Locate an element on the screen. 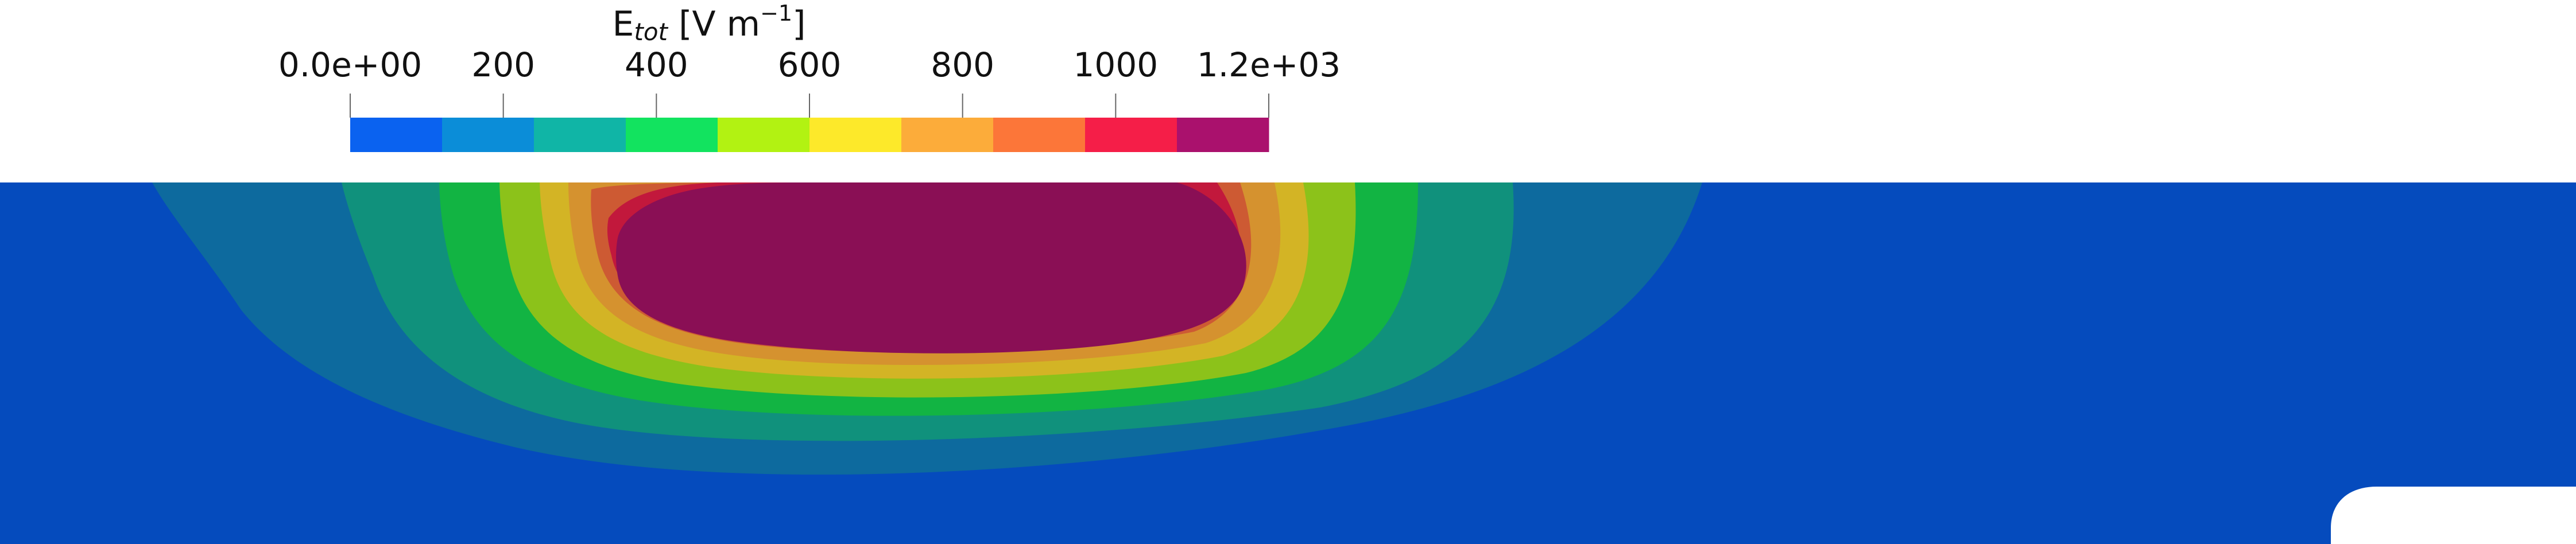 The height and width of the screenshot is (544, 2576). colorbar-tick-label: 1000 is located at coordinates (1116, 64).